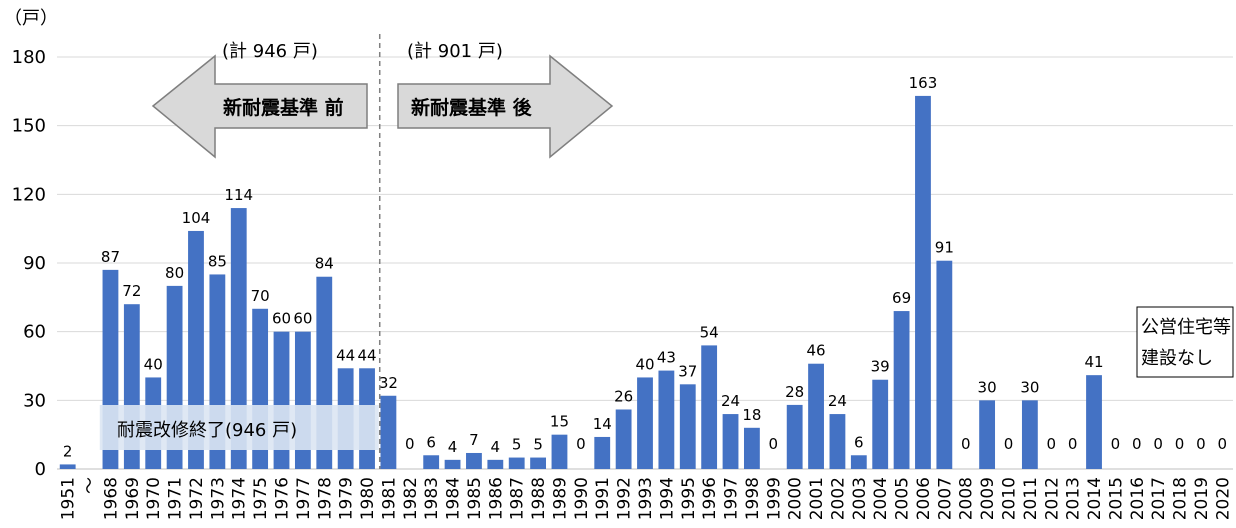 The height and width of the screenshot is (528, 1236). What do you see at coordinates (753, 498) in the screenshot?
I see `x-tick-label: 1998` at bounding box center [753, 498].